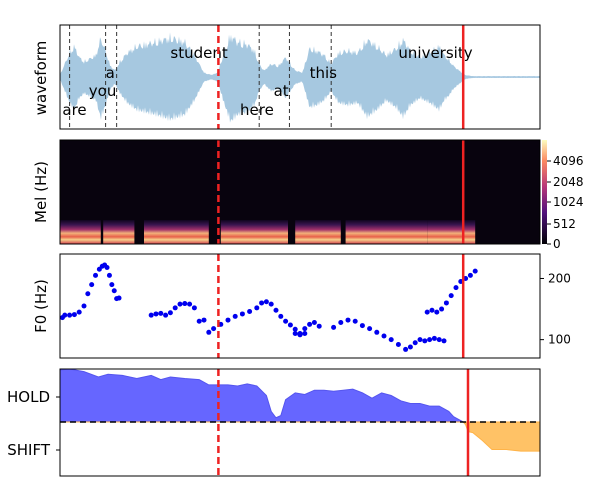 Image resolution: width=600 pixels, height=500 pixels. What do you see at coordinates (324, 73) in the screenshot?
I see `word-label-this: this` at bounding box center [324, 73].